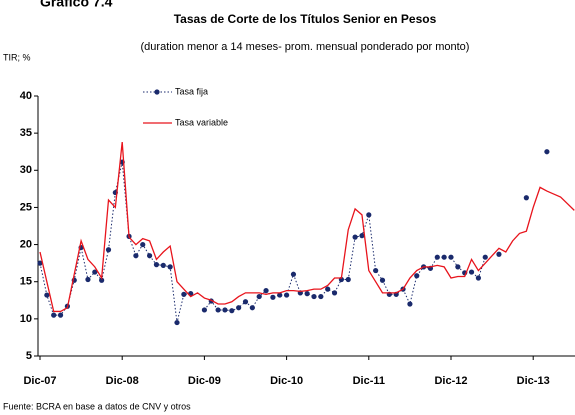 The height and width of the screenshot is (415, 575). I want to click on y-tick-label: 5, so click(29, 356).